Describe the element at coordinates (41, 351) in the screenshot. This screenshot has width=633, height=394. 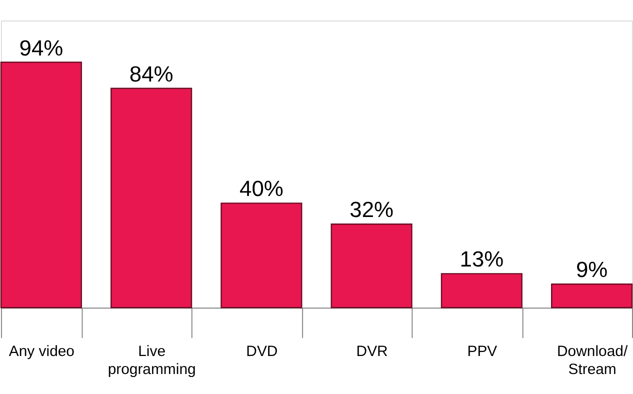
I see `x-tick-label: Any video` at that location.